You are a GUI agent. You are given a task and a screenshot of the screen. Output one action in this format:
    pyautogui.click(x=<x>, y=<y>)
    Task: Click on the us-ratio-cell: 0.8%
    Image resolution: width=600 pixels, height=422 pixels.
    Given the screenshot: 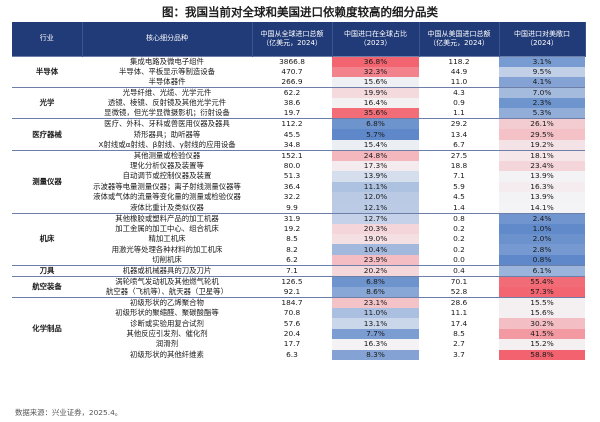 What is the action you would take?
    pyautogui.click(x=542, y=260)
    